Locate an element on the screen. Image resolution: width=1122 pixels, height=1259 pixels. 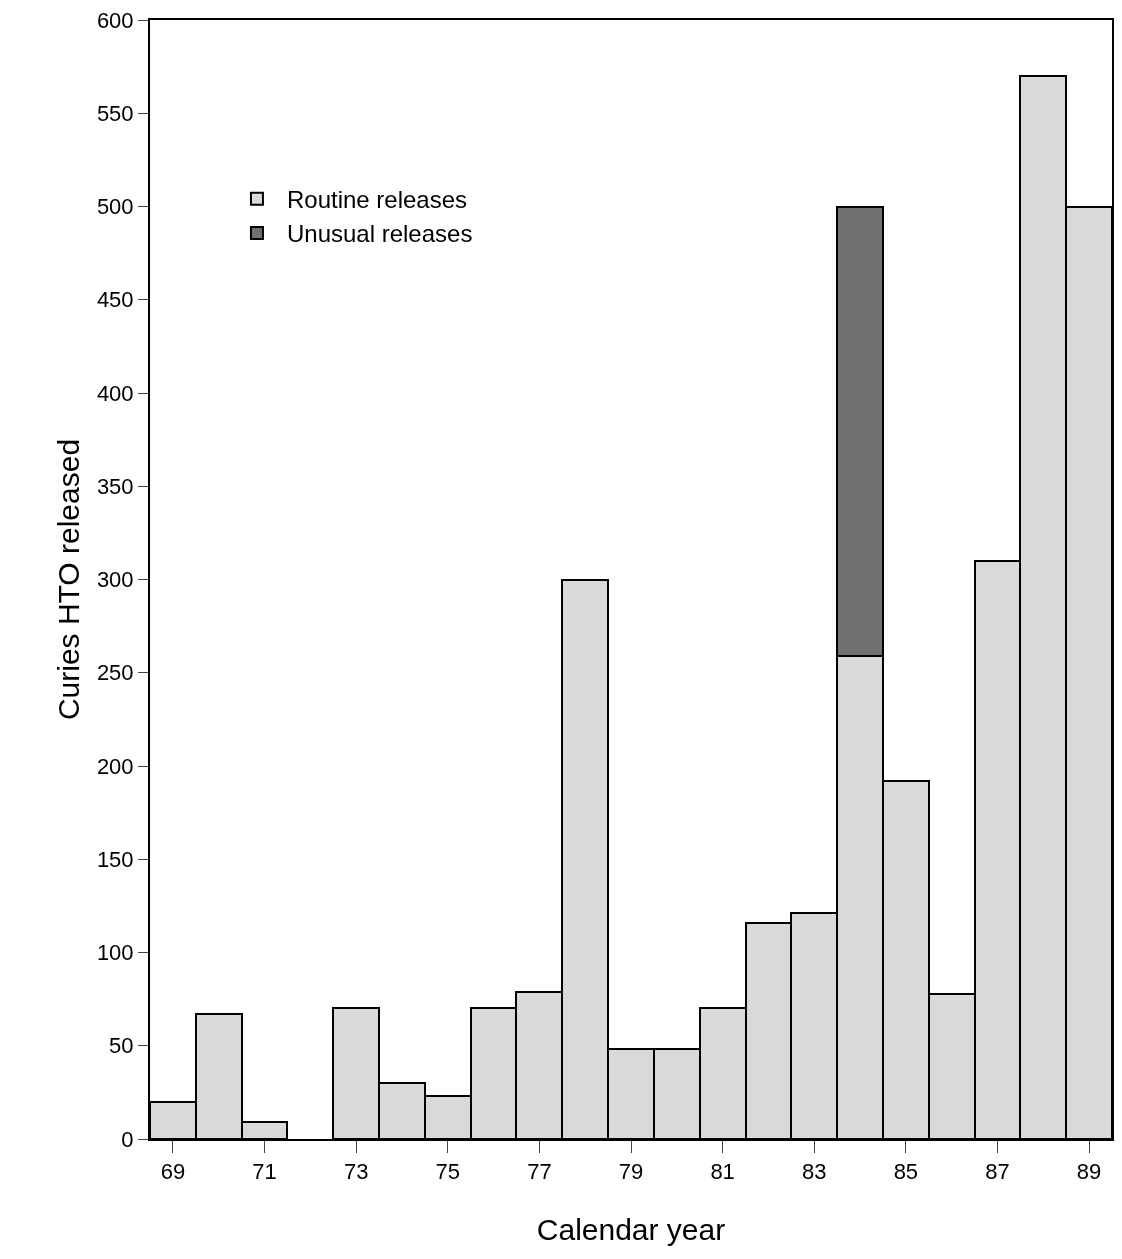
y-tick-label: 300 is located at coordinates (115, 580).